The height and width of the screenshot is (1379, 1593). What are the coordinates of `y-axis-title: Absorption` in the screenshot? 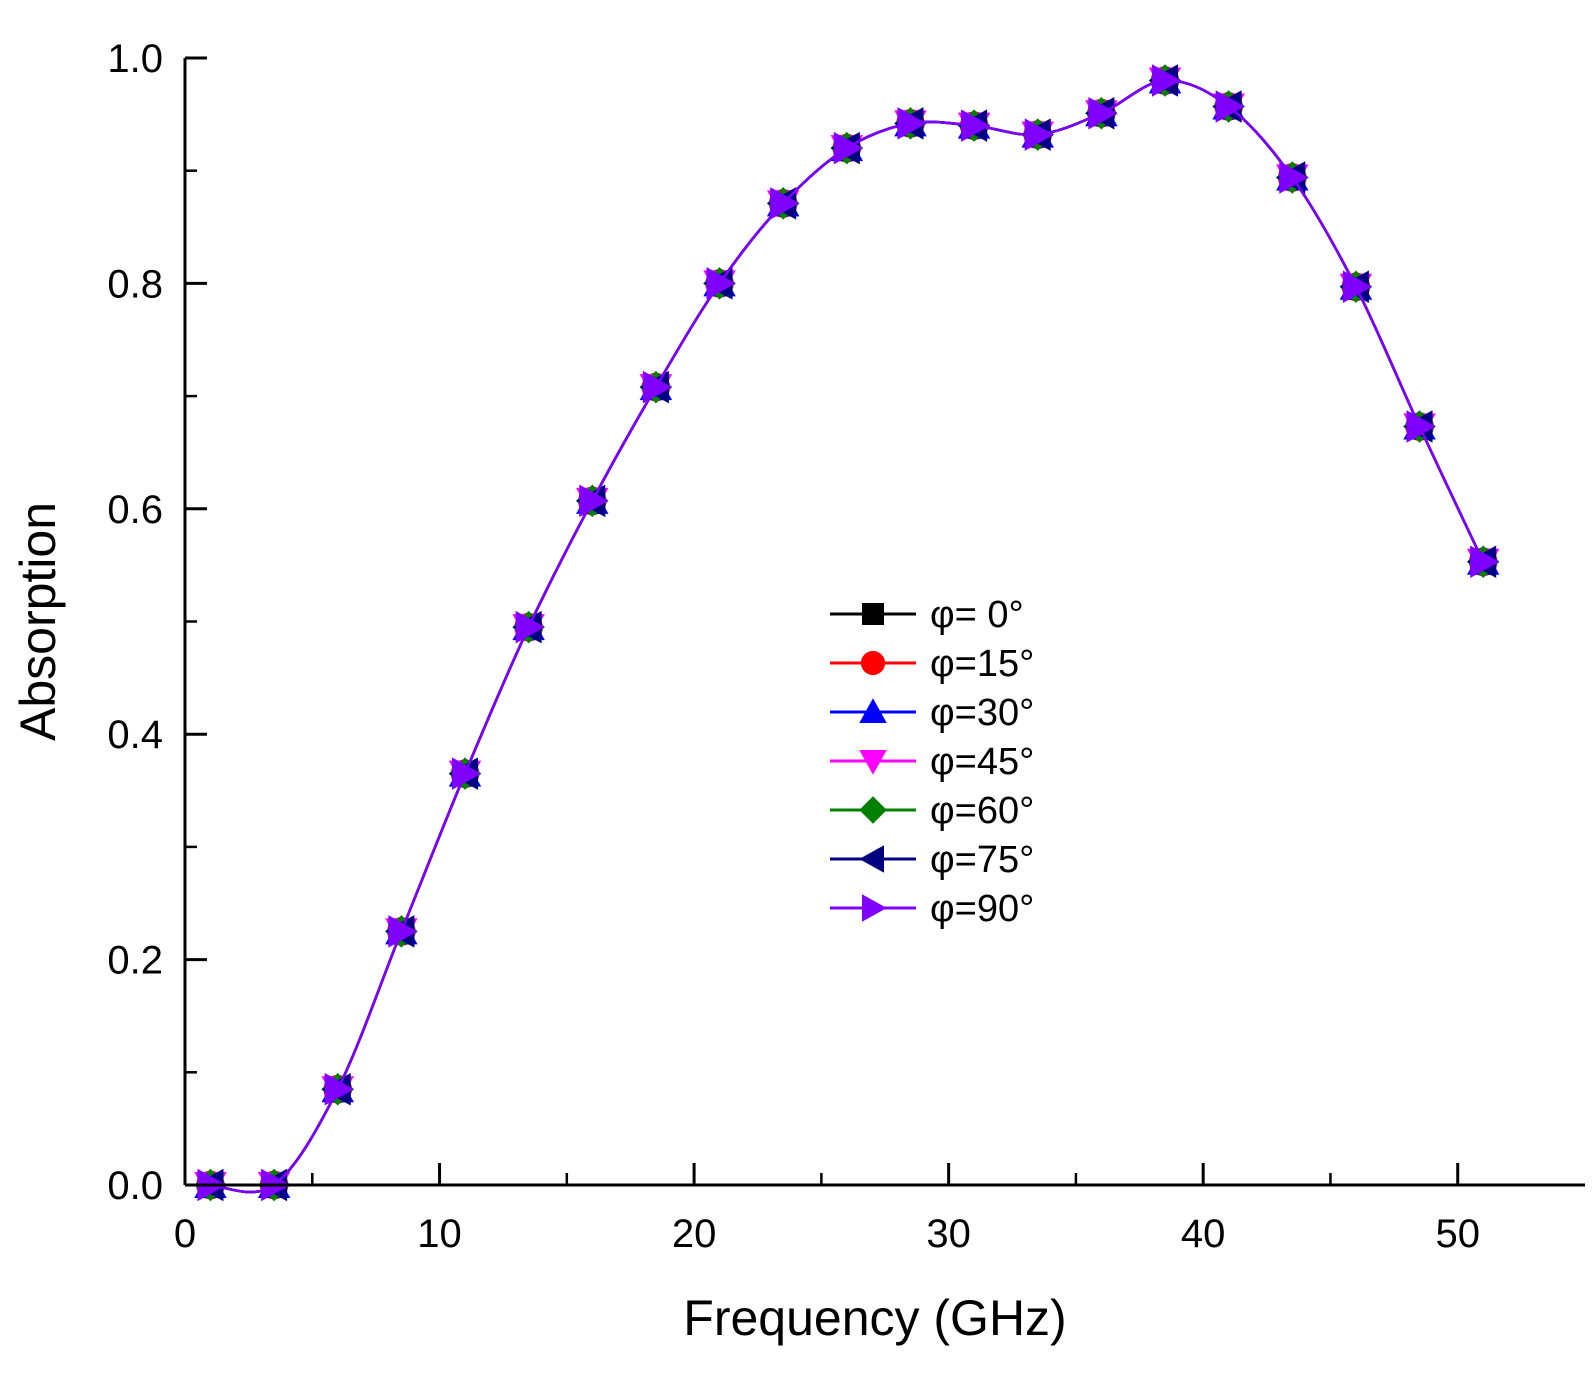 It's located at (38, 621).